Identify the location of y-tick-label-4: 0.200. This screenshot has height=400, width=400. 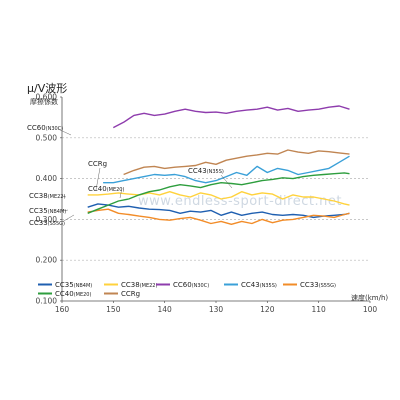
(47, 260).